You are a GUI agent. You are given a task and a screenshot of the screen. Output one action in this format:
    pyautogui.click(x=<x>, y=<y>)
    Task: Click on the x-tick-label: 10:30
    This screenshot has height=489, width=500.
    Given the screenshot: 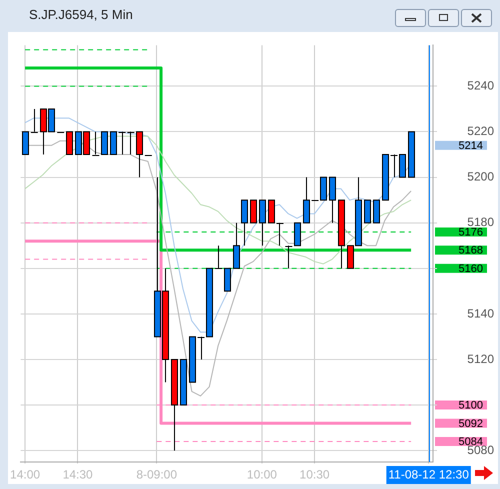 What is the action you would take?
    pyautogui.click(x=315, y=475)
    